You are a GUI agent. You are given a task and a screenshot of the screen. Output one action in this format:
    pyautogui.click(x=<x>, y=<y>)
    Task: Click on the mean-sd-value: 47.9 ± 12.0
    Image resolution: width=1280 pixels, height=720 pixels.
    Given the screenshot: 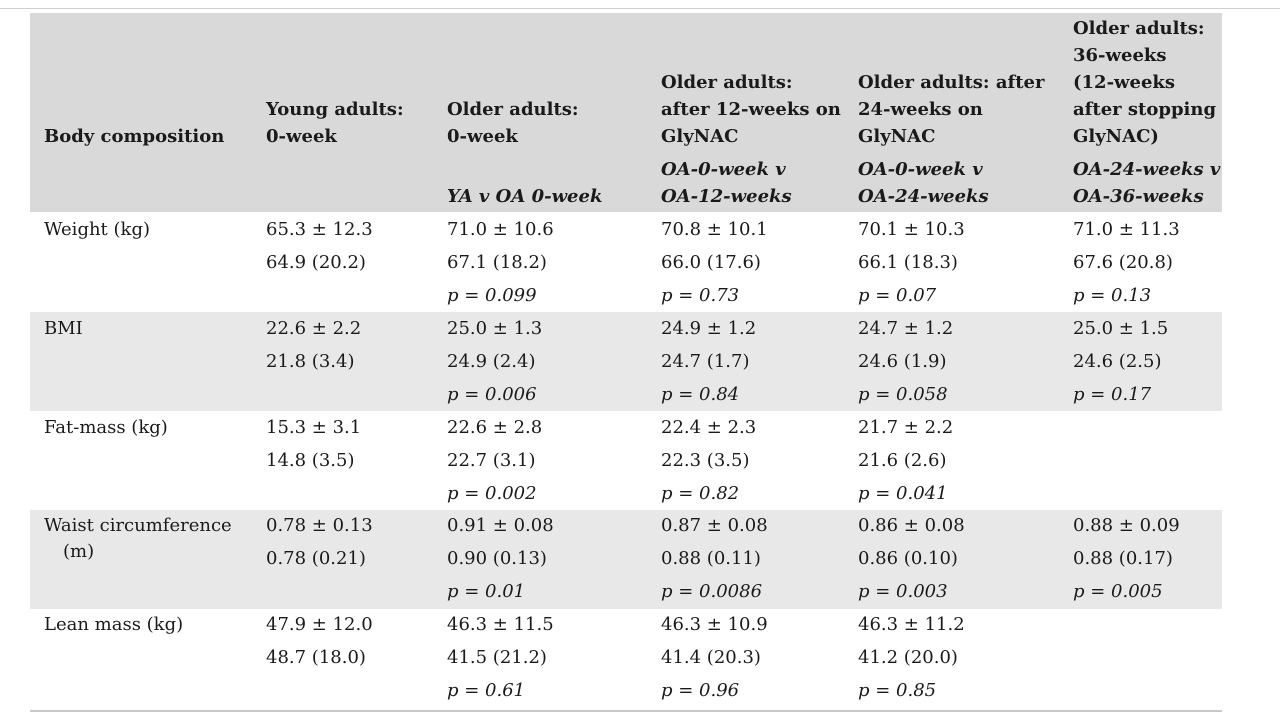 What is the action you would take?
    pyautogui.click(x=319, y=624)
    